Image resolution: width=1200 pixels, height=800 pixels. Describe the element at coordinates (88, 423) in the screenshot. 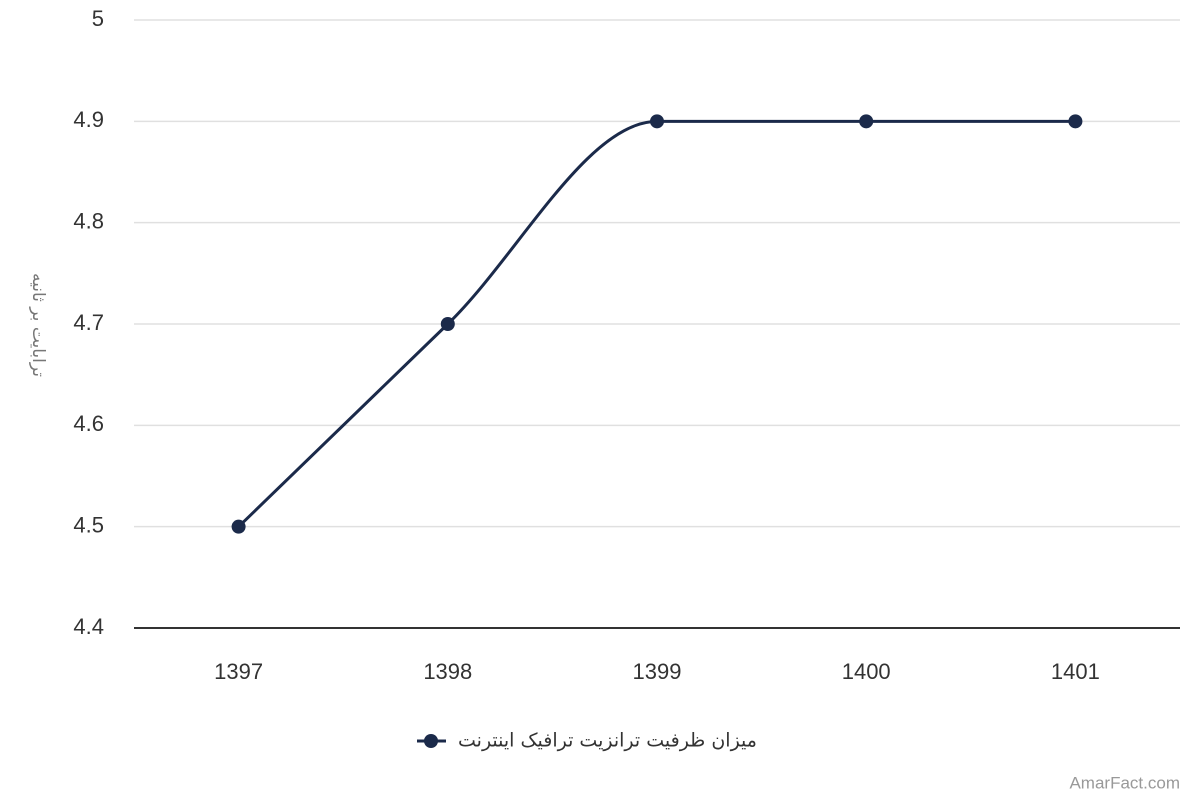

I see `y-tick-label: 4.6` at that location.